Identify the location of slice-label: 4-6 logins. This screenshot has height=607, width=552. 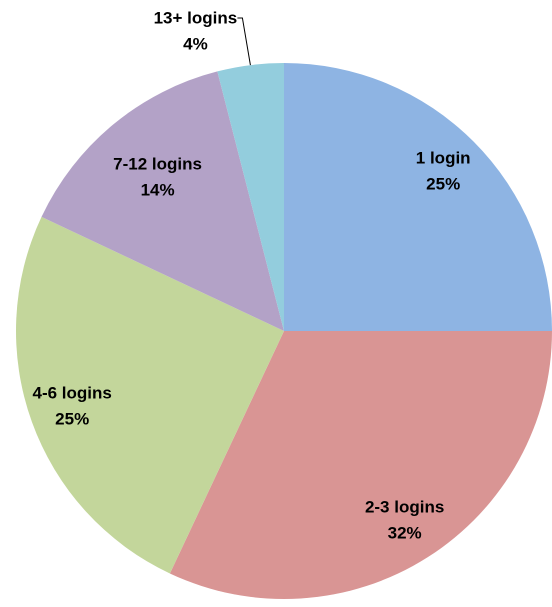
(72, 393).